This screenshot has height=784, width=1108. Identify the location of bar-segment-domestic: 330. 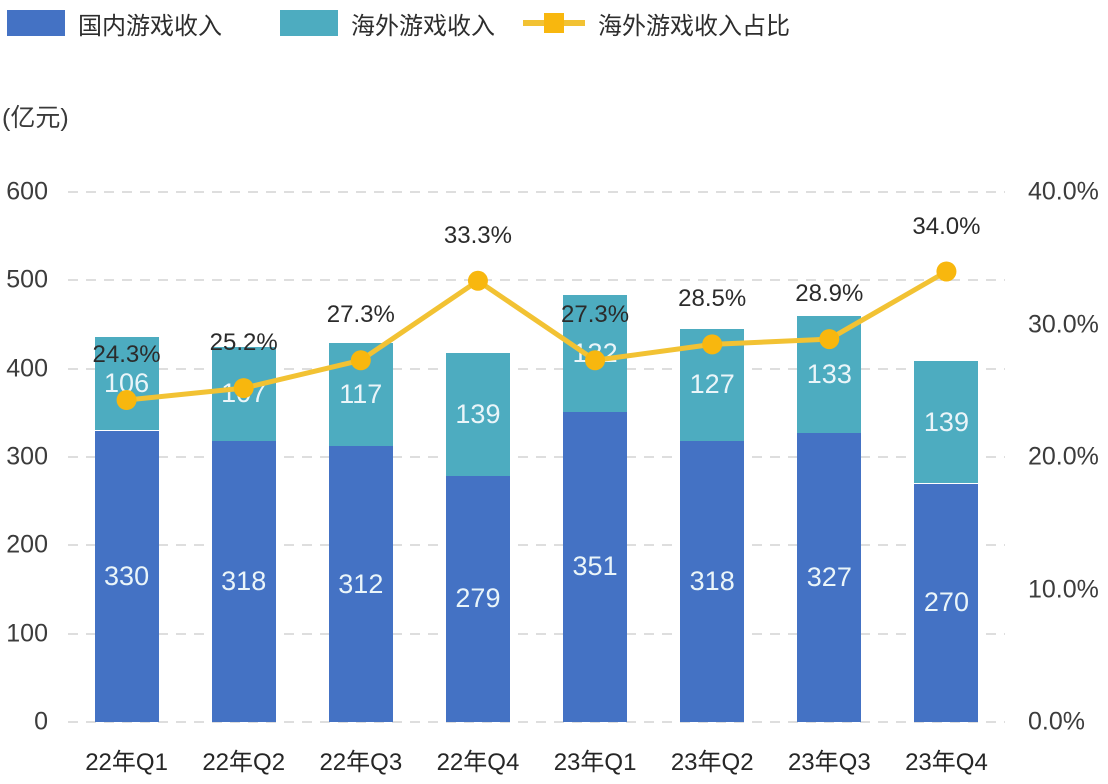
(126, 576).